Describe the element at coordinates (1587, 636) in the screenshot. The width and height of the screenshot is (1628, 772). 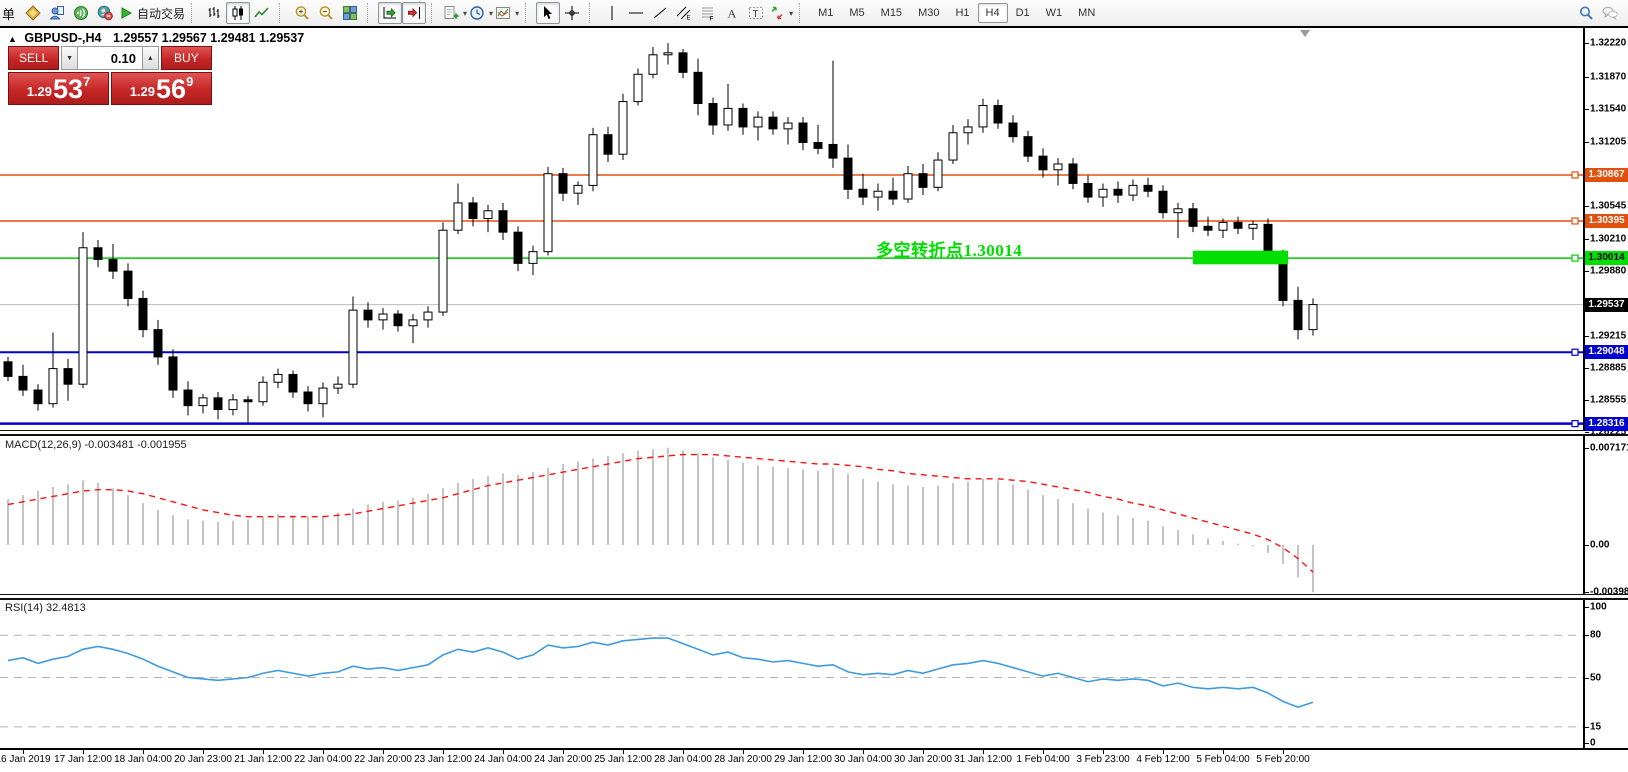
I see `rsi-tick` at that location.